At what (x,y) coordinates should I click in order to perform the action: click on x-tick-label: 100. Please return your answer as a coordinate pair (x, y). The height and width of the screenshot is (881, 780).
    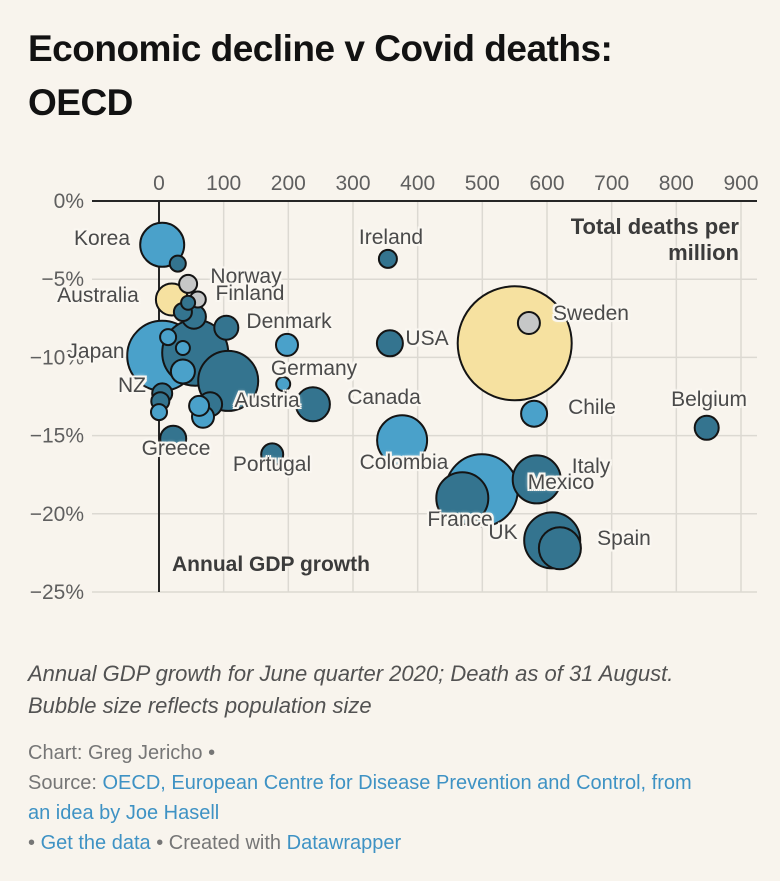
    Looking at the image, I should click on (223, 183).